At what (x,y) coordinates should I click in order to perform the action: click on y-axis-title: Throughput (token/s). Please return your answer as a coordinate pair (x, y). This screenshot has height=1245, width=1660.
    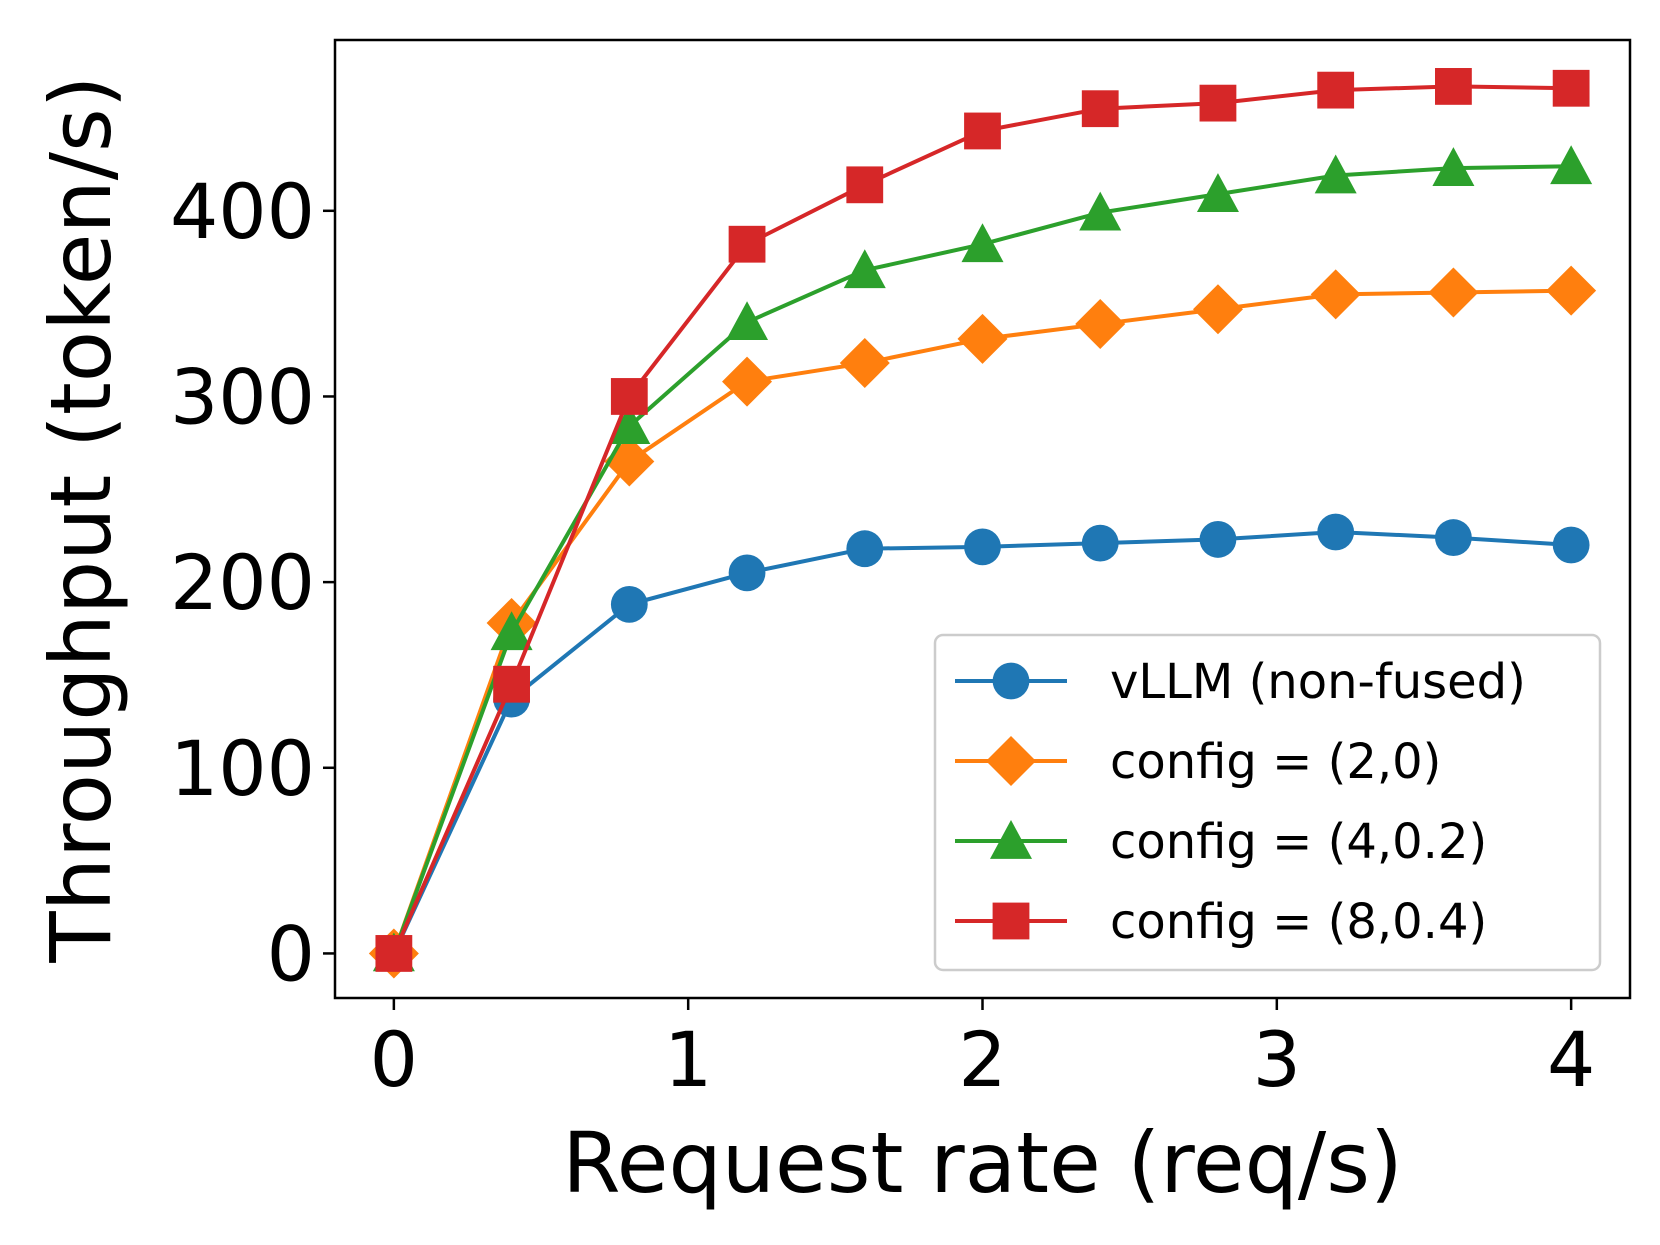
    Looking at the image, I should click on (81, 519).